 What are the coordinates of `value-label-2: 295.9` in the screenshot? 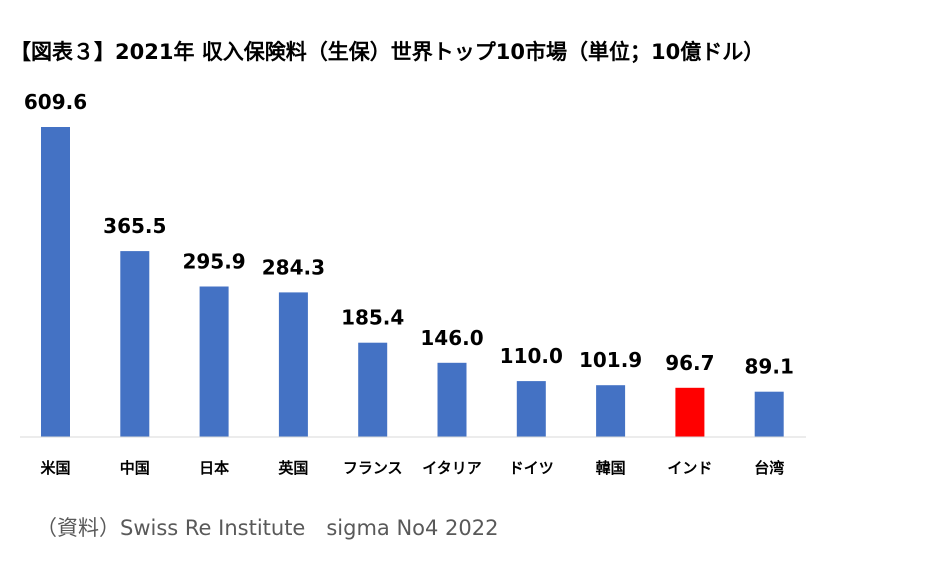 It's located at (213, 262).